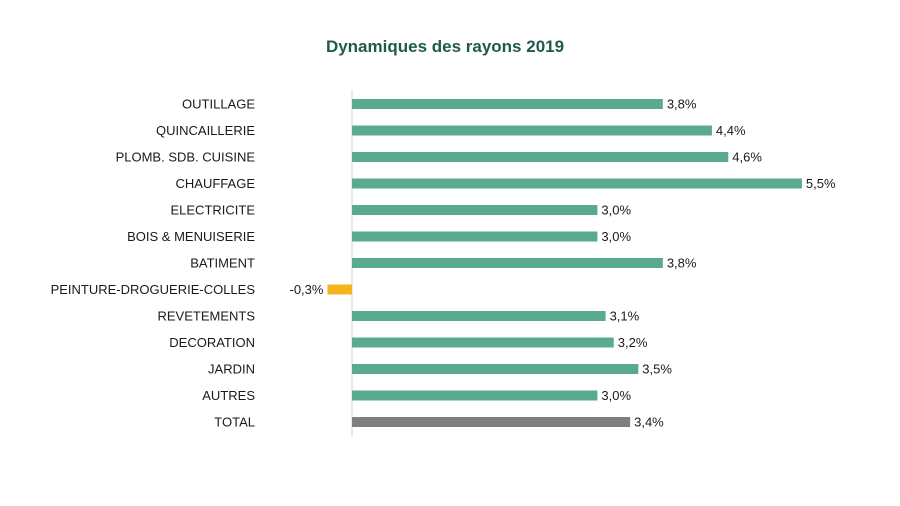  What do you see at coordinates (222, 263) in the screenshot?
I see `category-label: BATIMENT` at bounding box center [222, 263].